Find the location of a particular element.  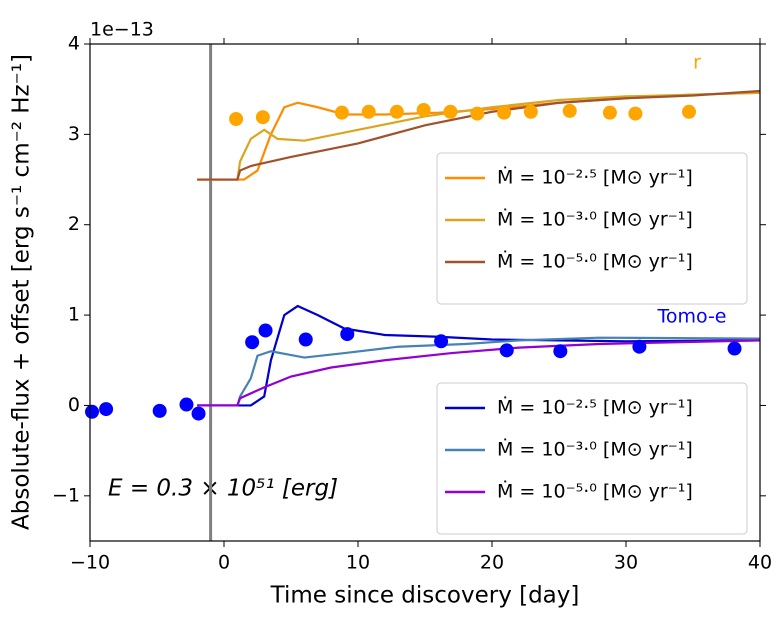

x-tick-label: 30 is located at coordinates (626, 563).